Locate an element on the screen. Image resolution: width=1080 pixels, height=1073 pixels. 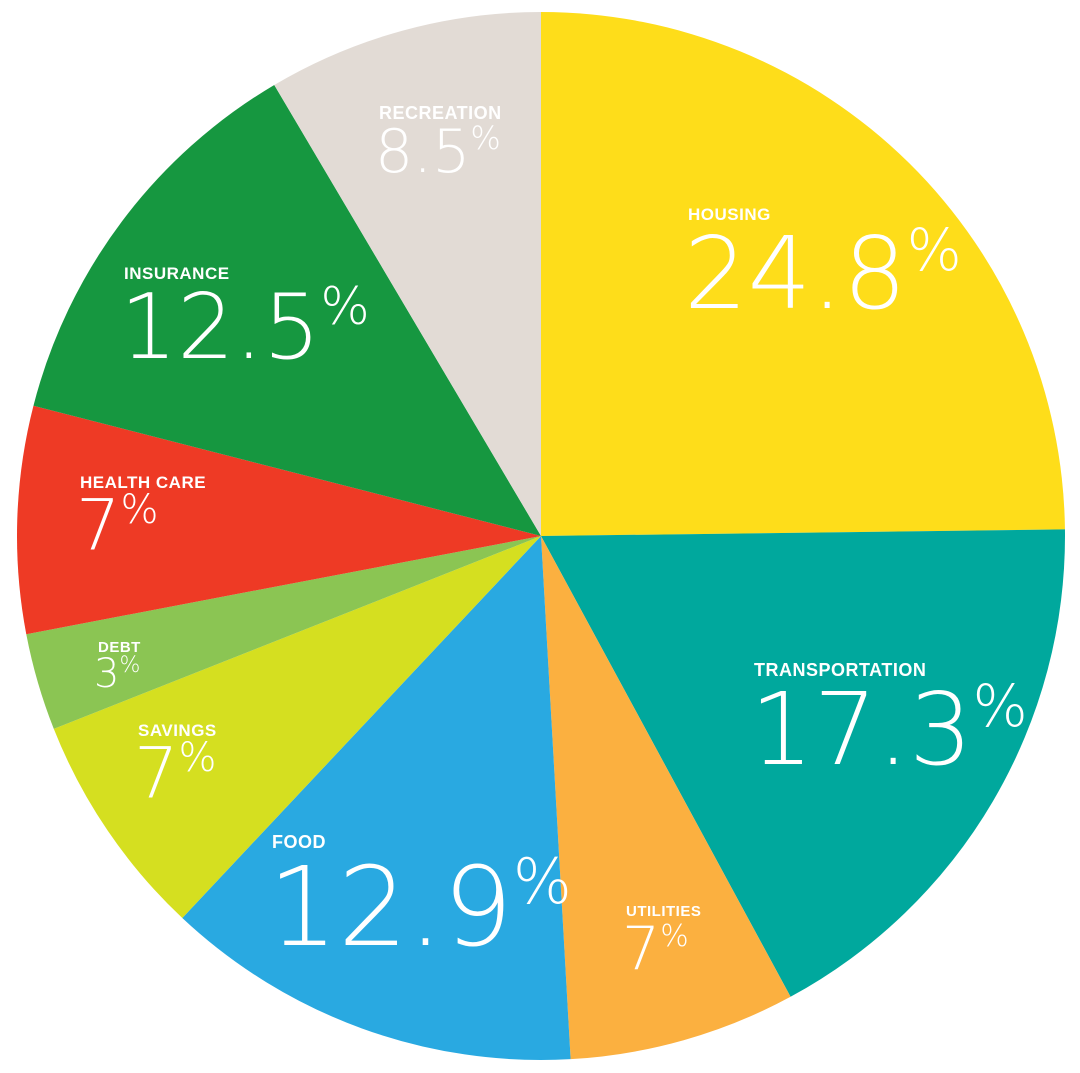
slice-value-recreation: 8.5% is located at coordinates (438, 152).